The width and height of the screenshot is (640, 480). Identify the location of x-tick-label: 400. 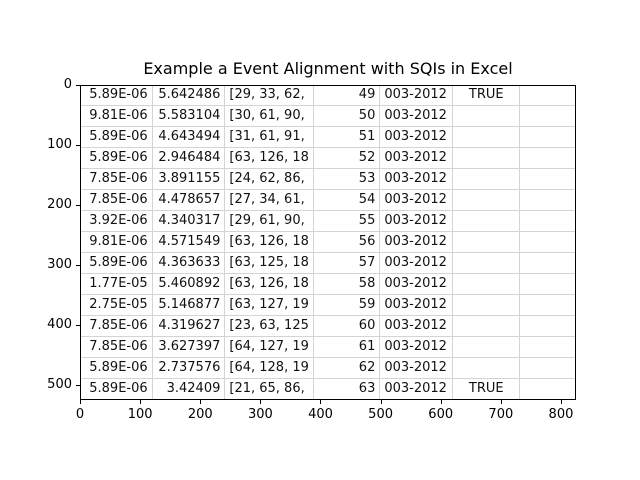
(320, 414).